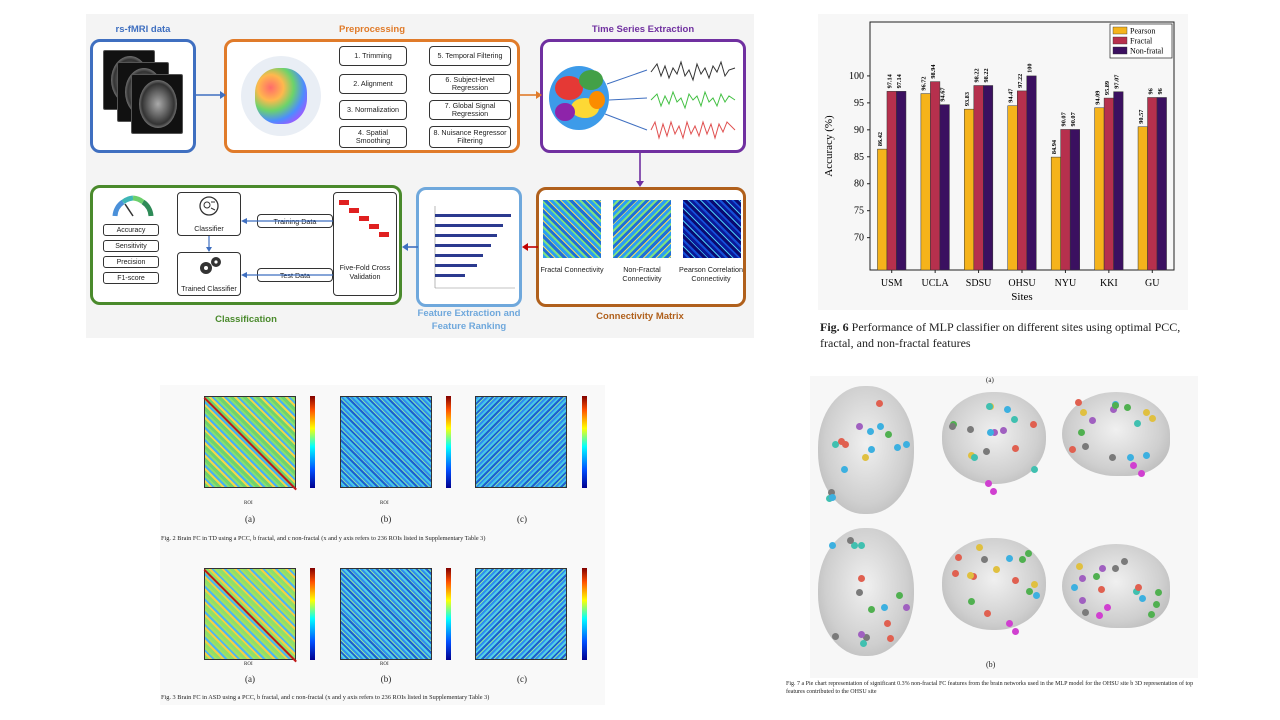 The width and height of the screenshot is (1280, 720). I want to click on time-series-illustration, so click(642, 100).